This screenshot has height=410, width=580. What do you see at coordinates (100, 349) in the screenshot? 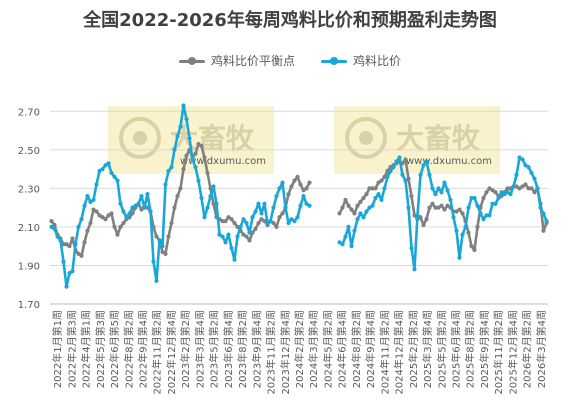
I see `x-tick-label-3: 2022年5月第3周` at bounding box center [100, 349].